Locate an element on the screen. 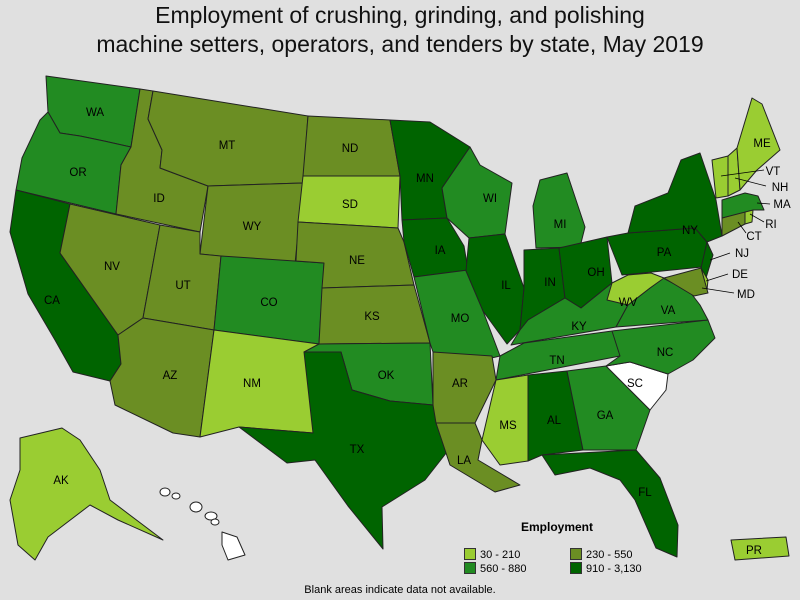 This screenshot has height=600, width=800. state-label-ma: MA is located at coordinates (782, 205).